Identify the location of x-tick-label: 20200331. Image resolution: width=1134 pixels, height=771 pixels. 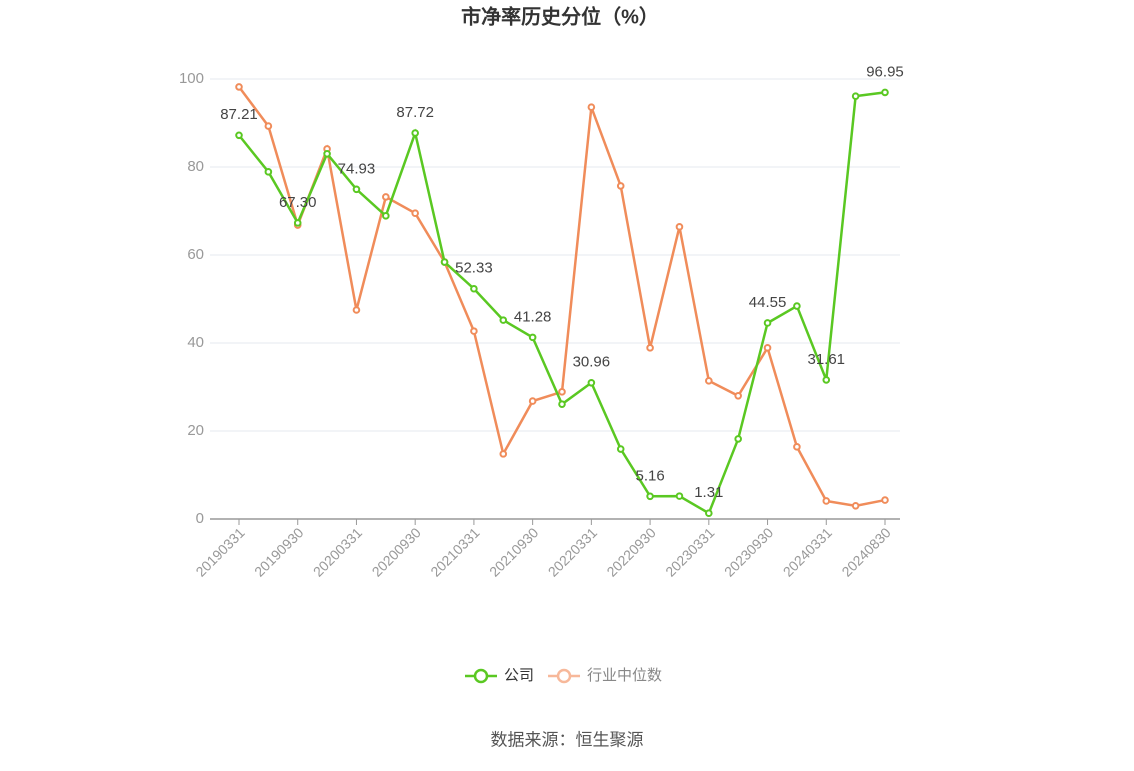
(338, 552).